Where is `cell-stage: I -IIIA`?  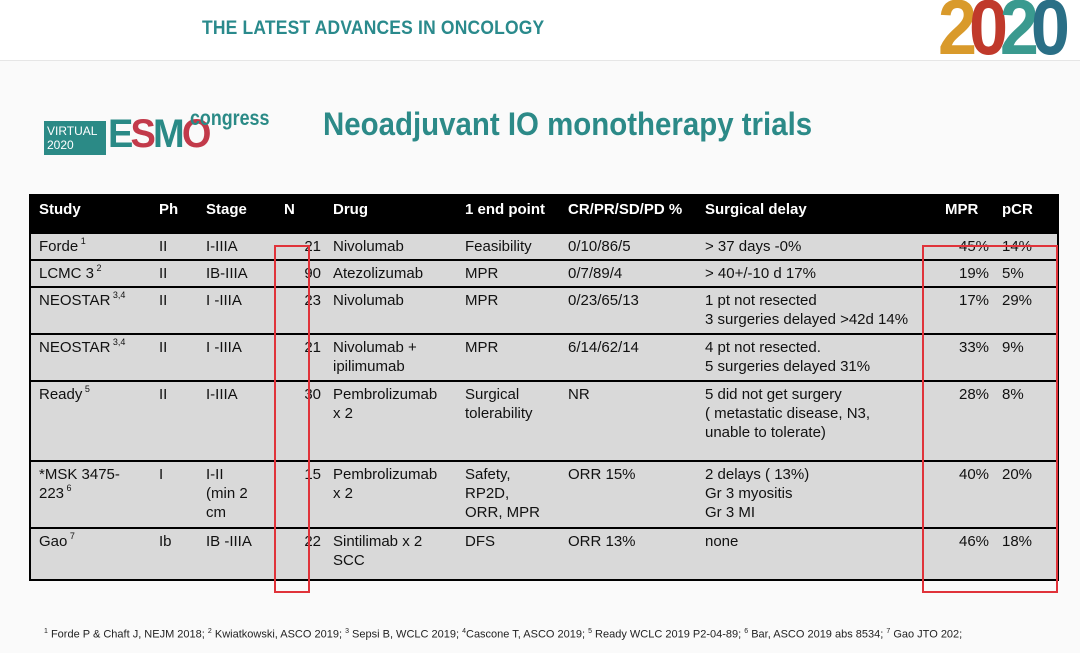
cell-stage: I -IIIA is located at coordinates (237, 357).